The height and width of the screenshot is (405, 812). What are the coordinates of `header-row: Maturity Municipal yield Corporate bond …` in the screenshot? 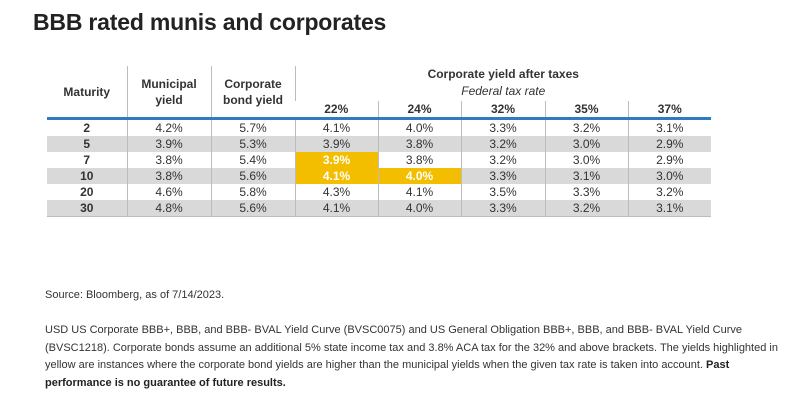 It's located at (379, 93).